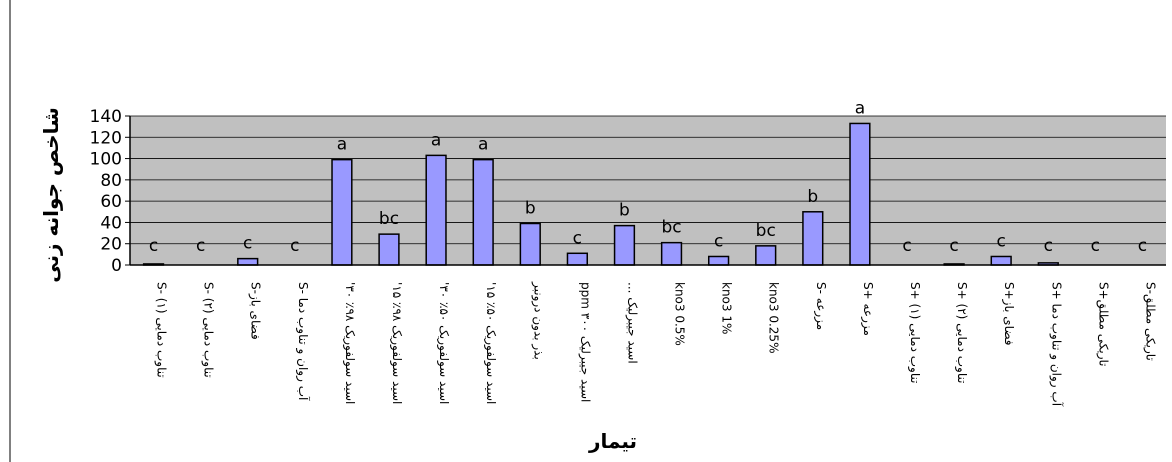 This screenshot has width=1172, height=462. What do you see at coordinates (349, 343) in the screenshot?
I see `category-label: اسید سولفوریک ۹۸٪ ۳۰'` at bounding box center [349, 343].